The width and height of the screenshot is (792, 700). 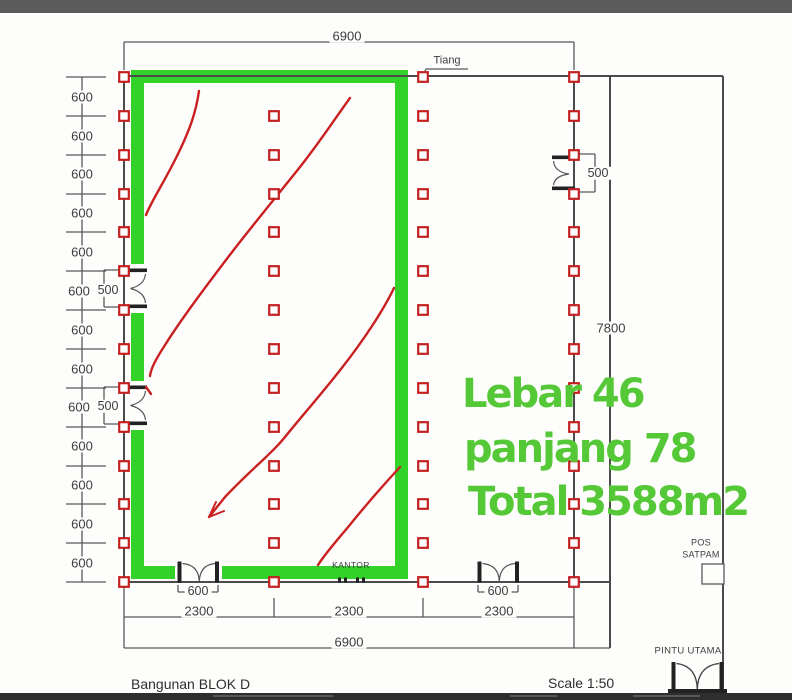 What do you see at coordinates (609, 502) in the screenshot?
I see `annotation-total: Total 3588m2` at bounding box center [609, 502].